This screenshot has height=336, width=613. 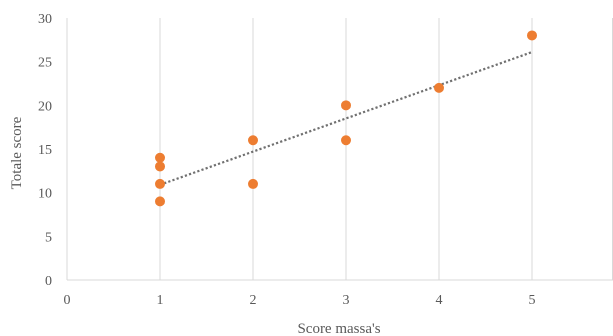 What do you see at coordinates (45, 194) in the screenshot?
I see `y-tick-label: 10` at bounding box center [45, 194].